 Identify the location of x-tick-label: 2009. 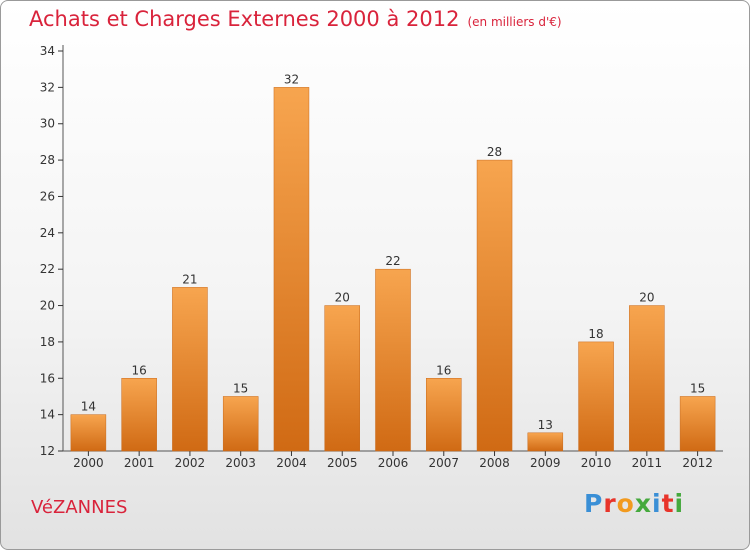
(545, 463).